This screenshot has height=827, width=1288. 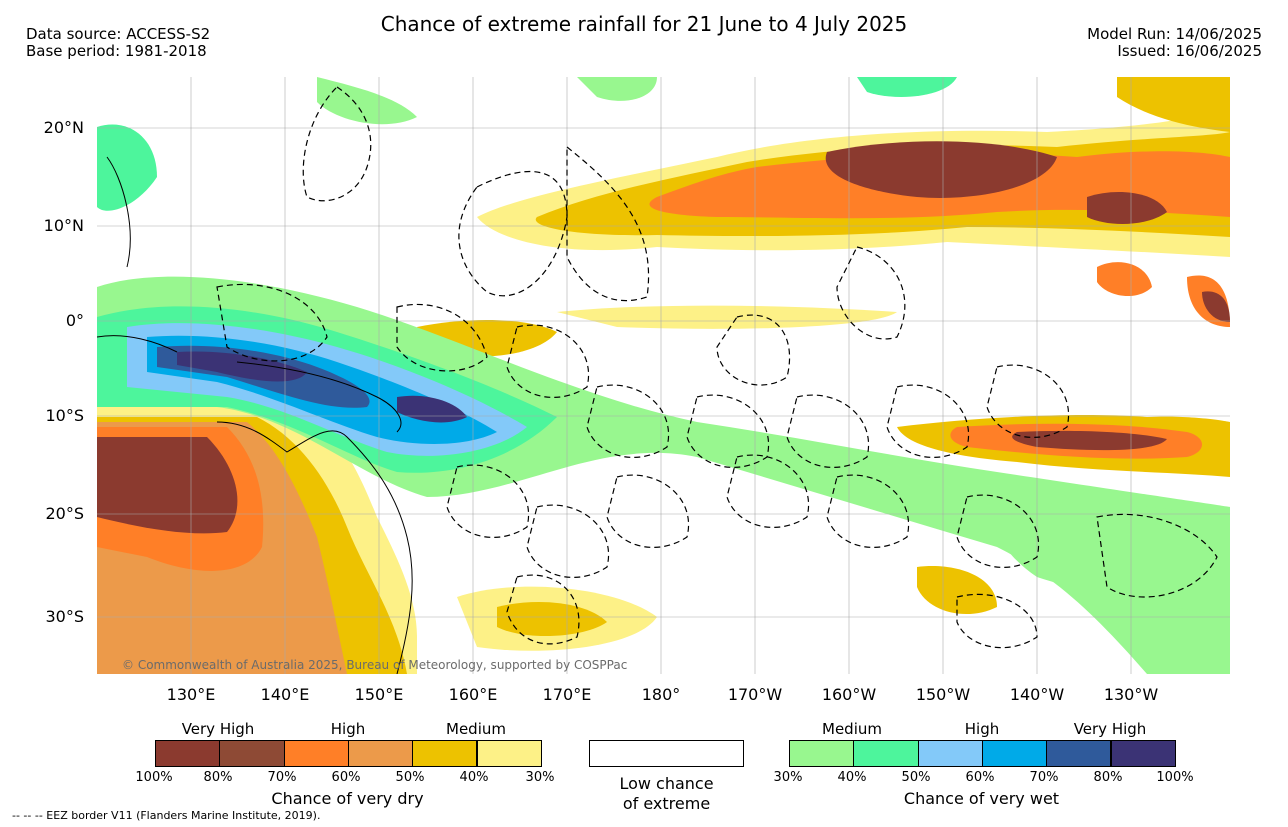 I want to click on dry-category-medium: Medium, so click(x=476, y=729).